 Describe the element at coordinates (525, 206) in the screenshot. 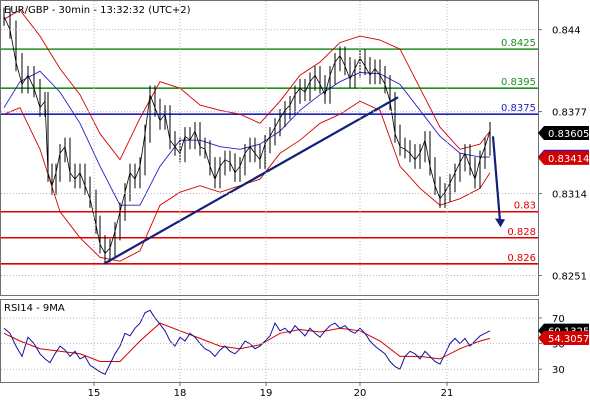

I see `level-label: 0.83` at that location.